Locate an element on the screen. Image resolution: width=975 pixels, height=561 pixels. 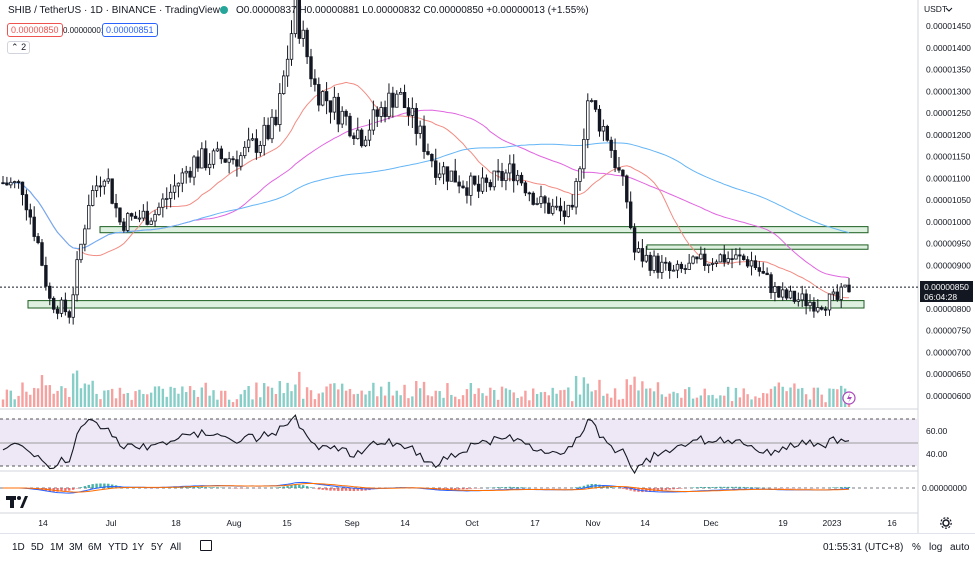
price-tick: 0.00001000 is located at coordinates (948, 222).